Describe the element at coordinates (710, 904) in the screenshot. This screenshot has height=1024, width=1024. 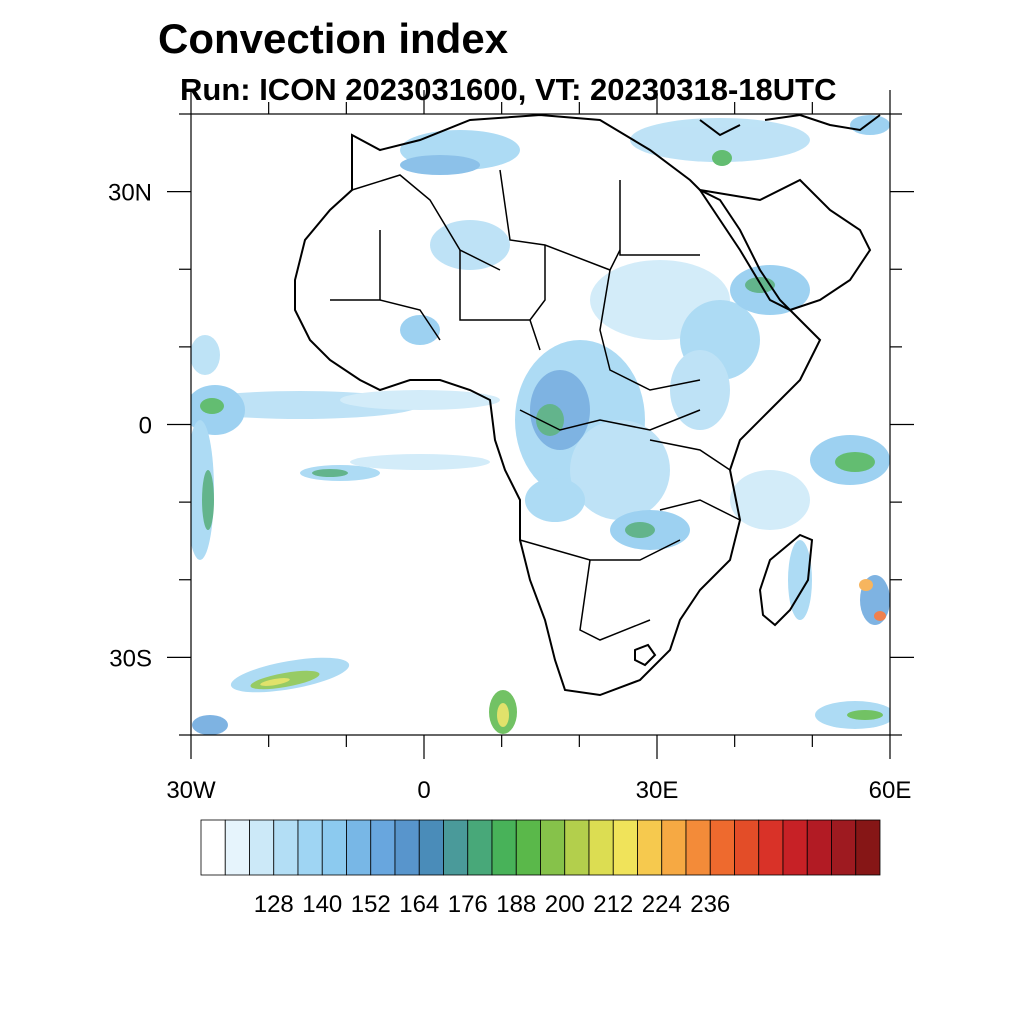
I see `colorbar-label: 236` at that location.